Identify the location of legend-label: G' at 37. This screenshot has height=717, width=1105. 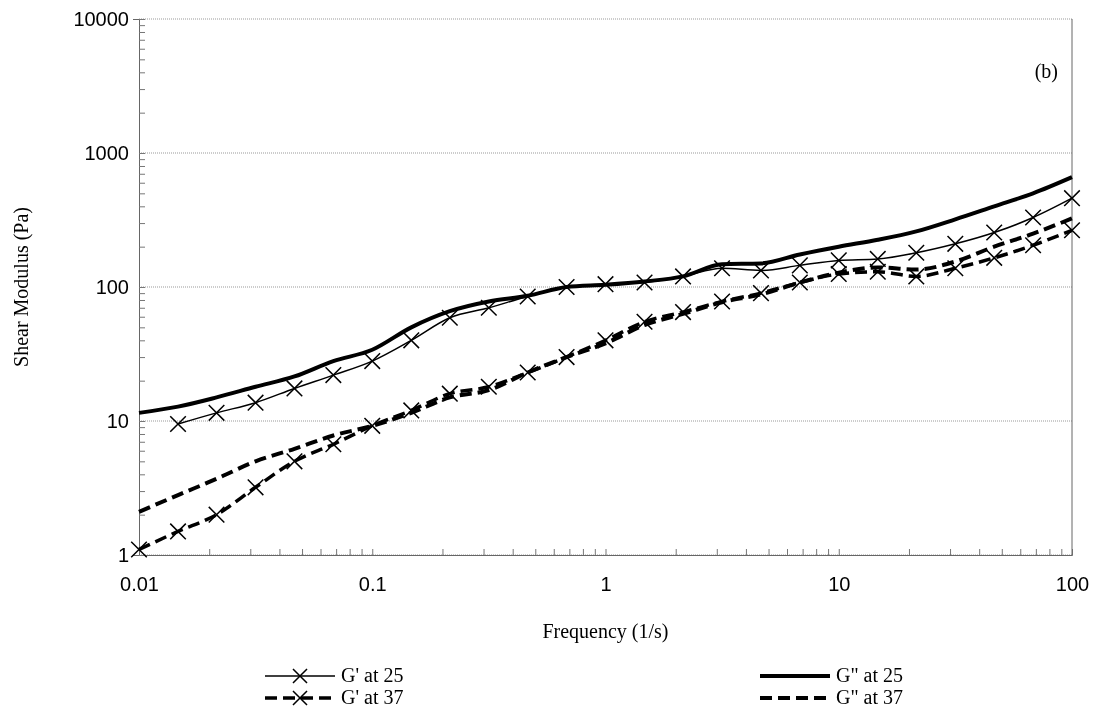
(372, 697).